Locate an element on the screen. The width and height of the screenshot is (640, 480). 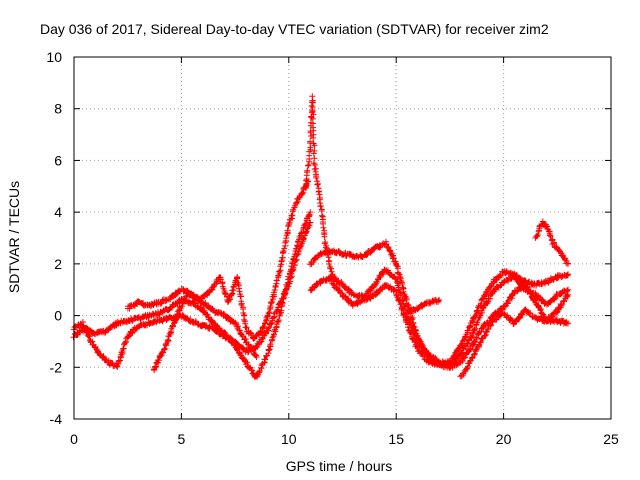
x-axis-label: GPS time / hours is located at coordinates (339, 466).